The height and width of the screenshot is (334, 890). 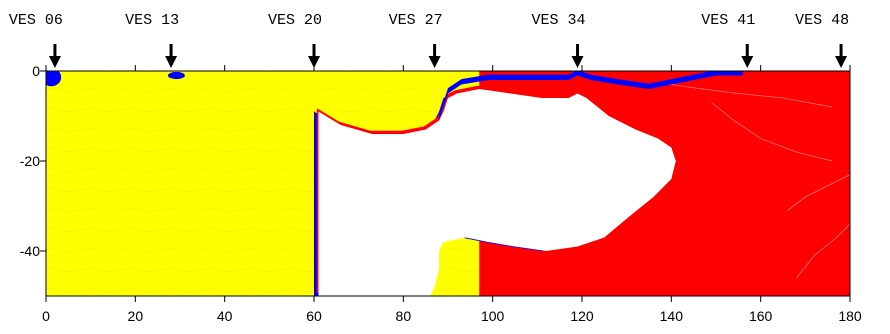 What do you see at coordinates (36, 71) in the screenshot?
I see `y-tick-label: 0` at bounding box center [36, 71].